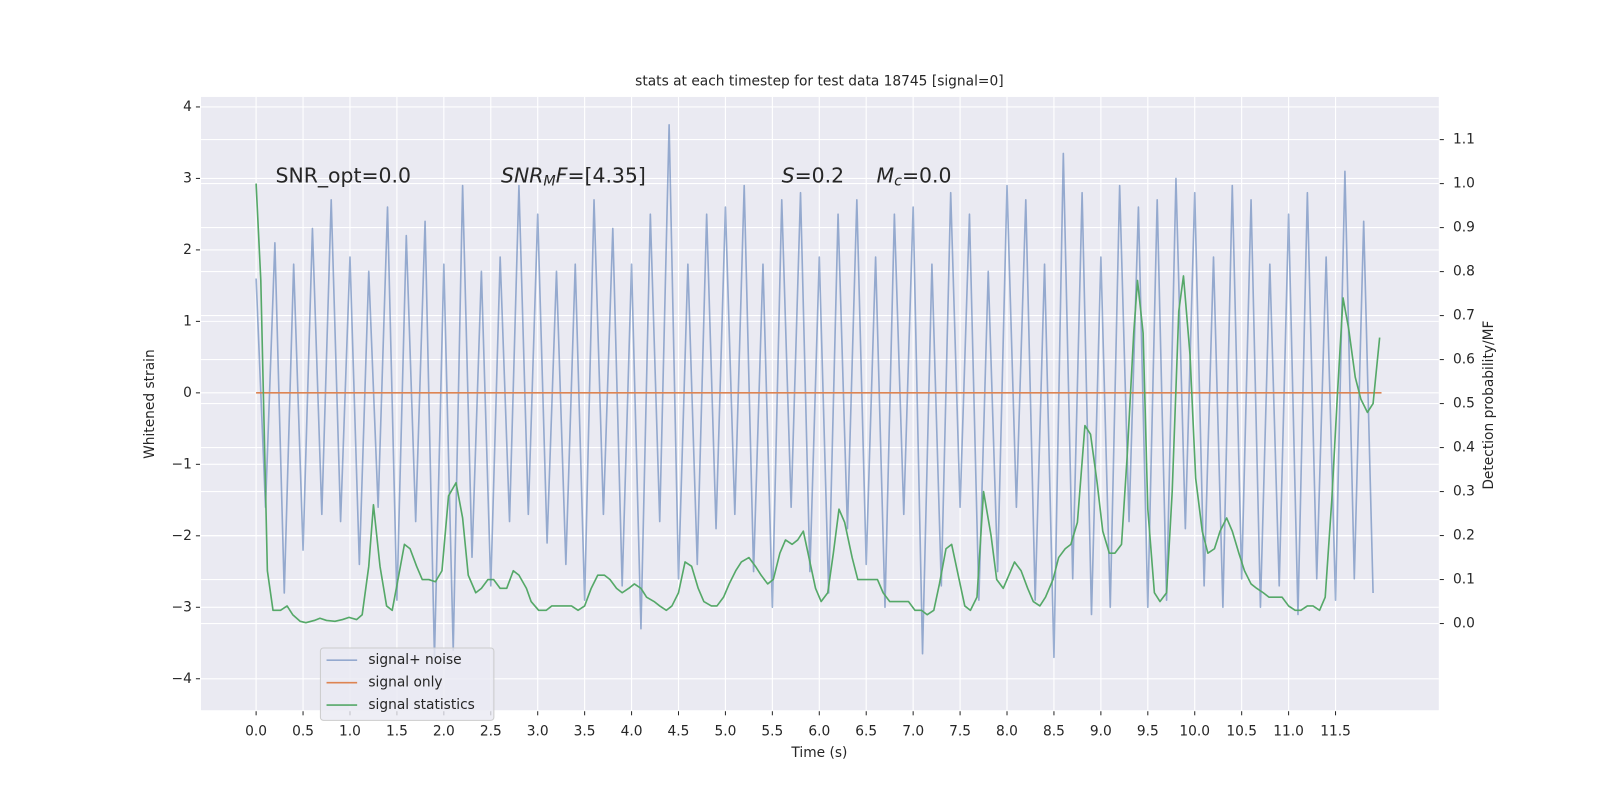  What do you see at coordinates (788, 176) in the screenshot?
I see `annotation-part: S` at bounding box center [788, 176].